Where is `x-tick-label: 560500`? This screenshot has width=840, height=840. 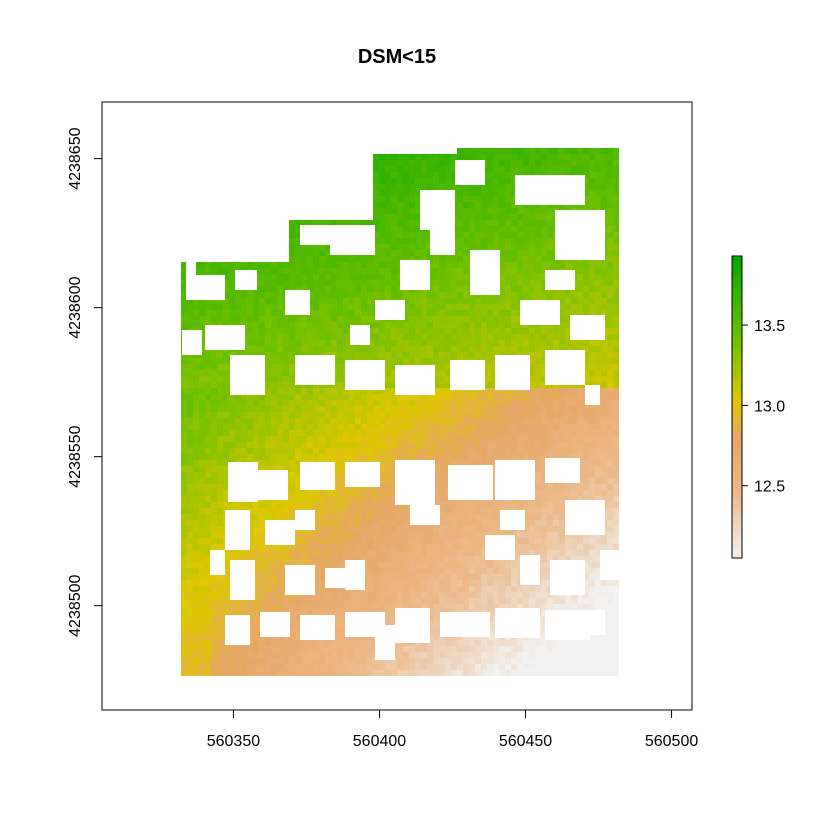 x-tick-label: 560500 is located at coordinates (671, 741).